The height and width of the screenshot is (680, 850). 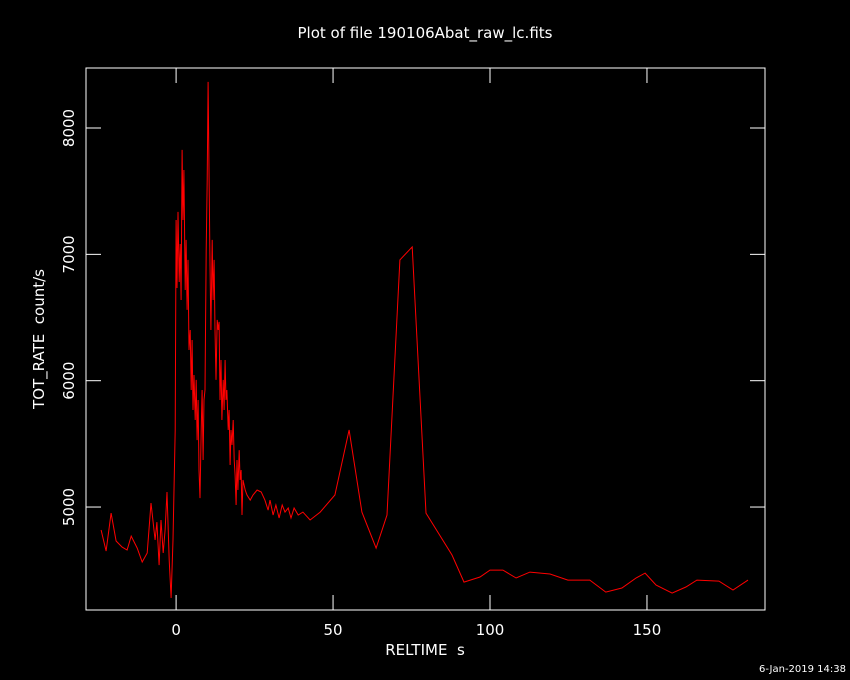 I want to click on y-tick-label: 8000, so click(x=69, y=128).